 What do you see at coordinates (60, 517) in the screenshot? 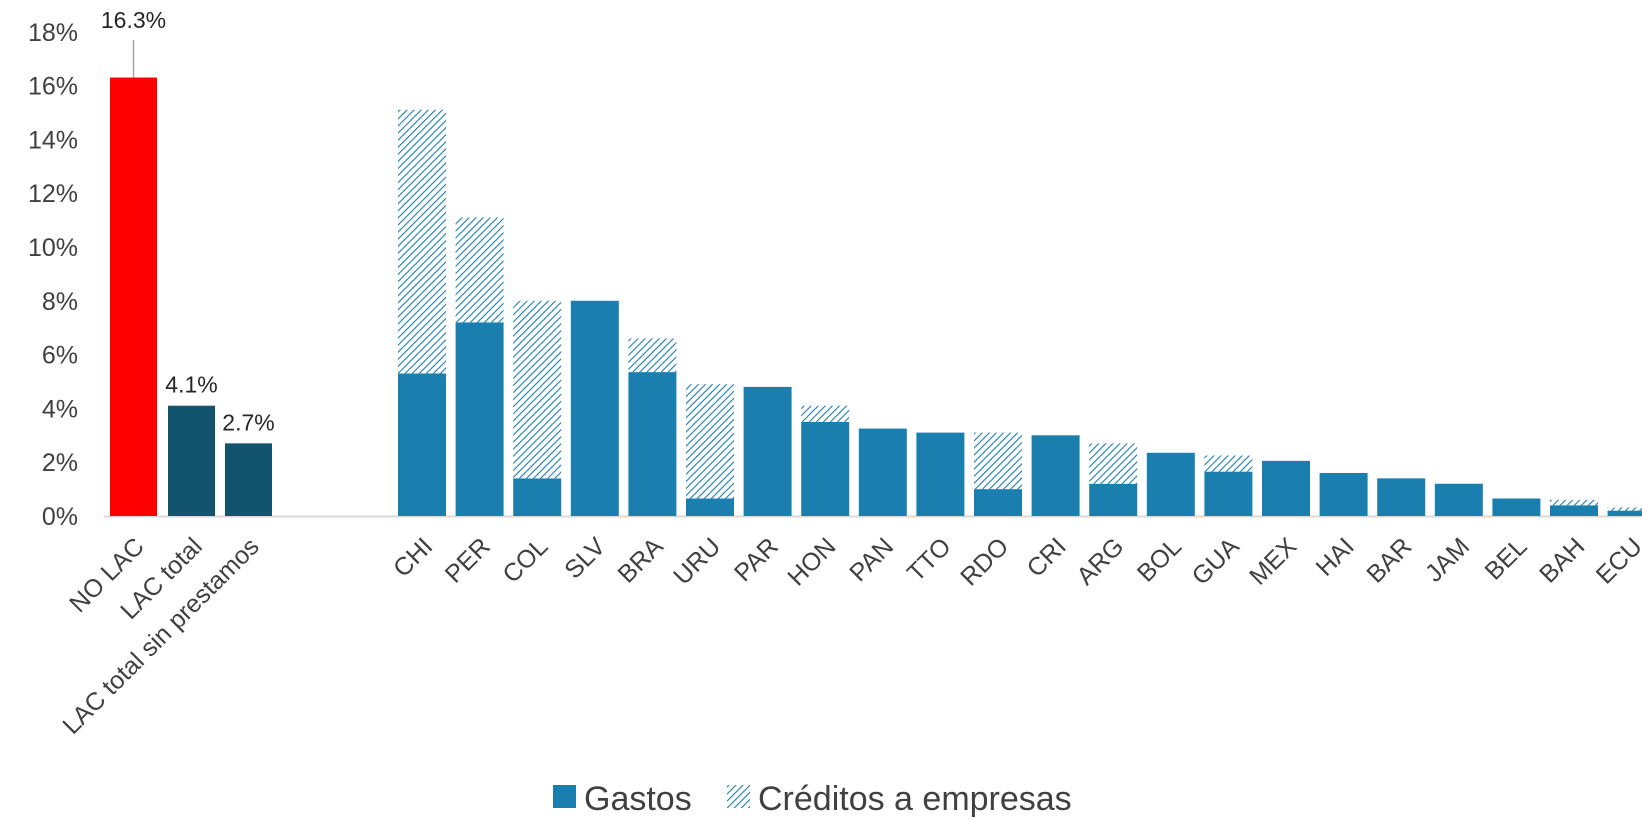
I see `y-tick-label: 0%` at bounding box center [60, 517].